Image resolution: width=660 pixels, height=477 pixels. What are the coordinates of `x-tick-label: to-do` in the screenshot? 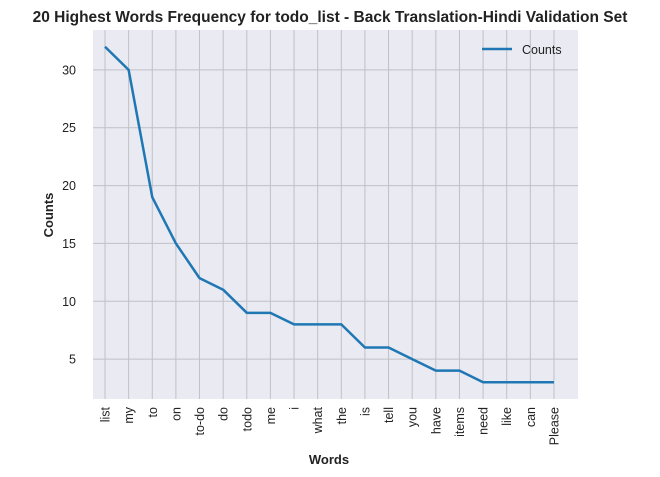 It's located at (200, 421).